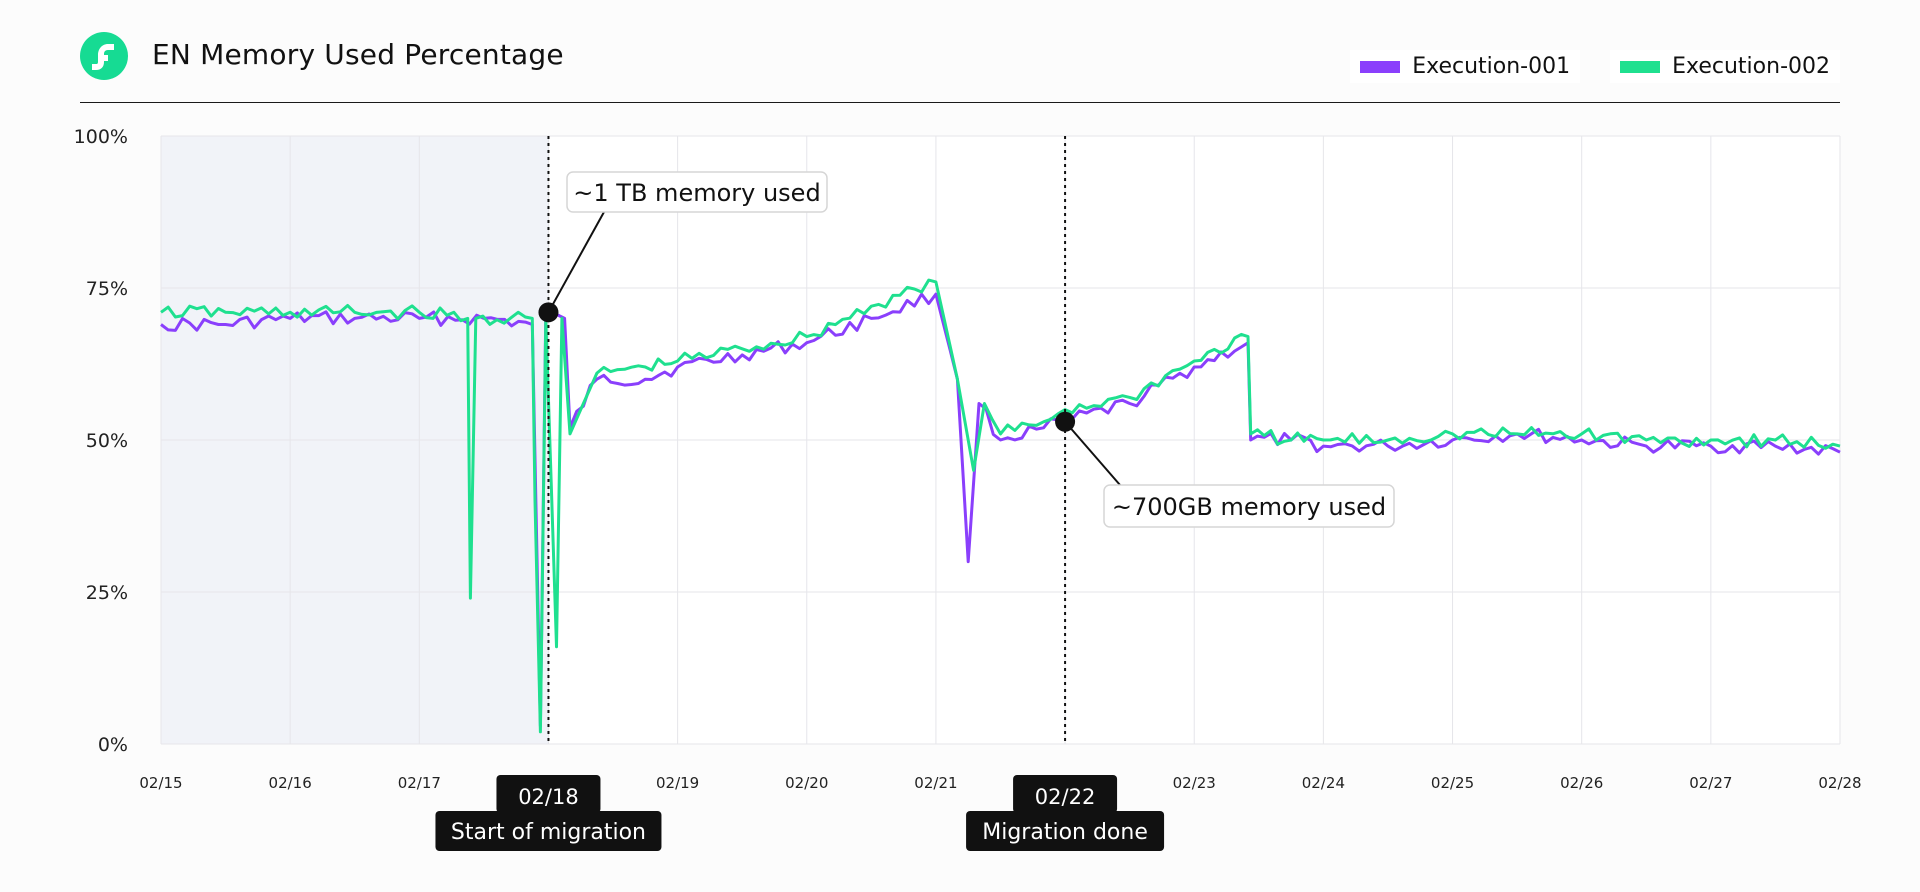 Image resolution: width=1920 pixels, height=892 pixels. What do you see at coordinates (113, 745) in the screenshot?
I see `y-tick-label: 0%` at bounding box center [113, 745].